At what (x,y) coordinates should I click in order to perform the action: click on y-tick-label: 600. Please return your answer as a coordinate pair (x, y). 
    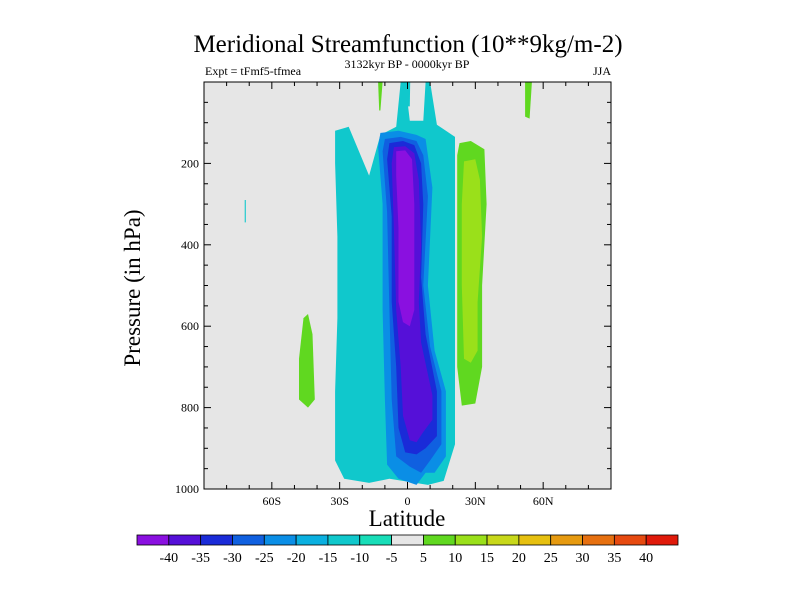
    Looking at the image, I should click on (190, 326).